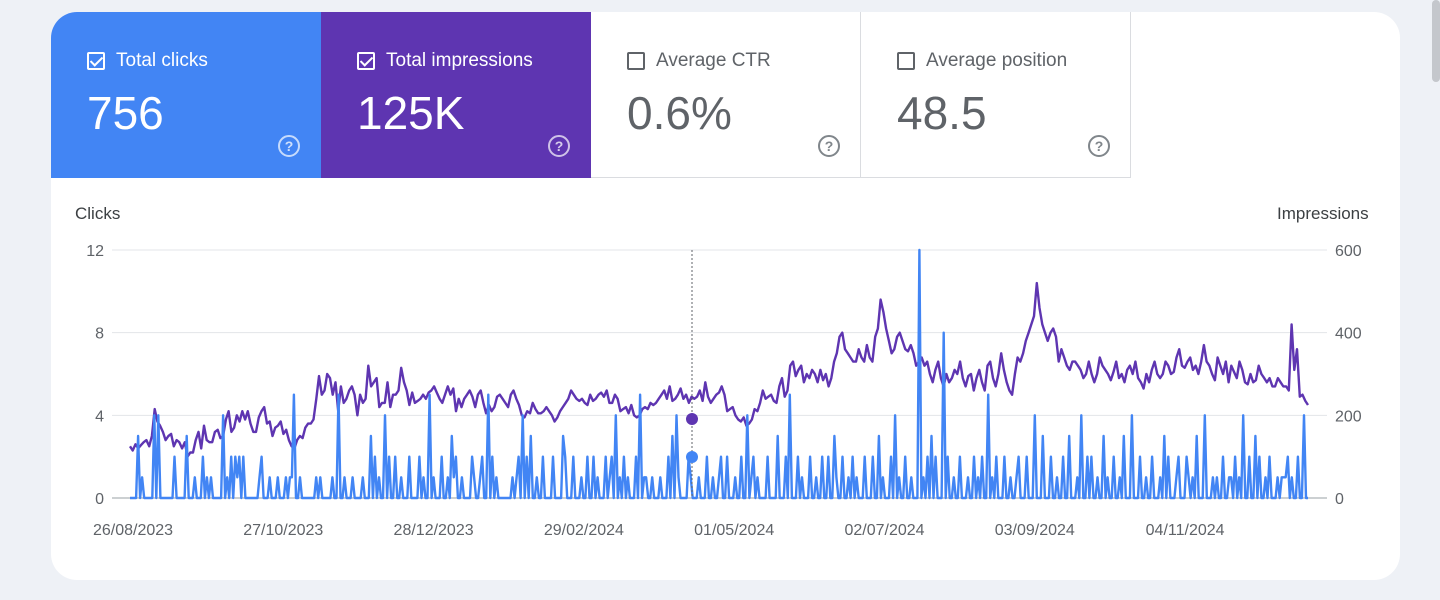 The width and height of the screenshot is (1440, 600). What do you see at coordinates (584, 530) in the screenshot?
I see `x-tick-label: 29/02/2024` at bounding box center [584, 530].